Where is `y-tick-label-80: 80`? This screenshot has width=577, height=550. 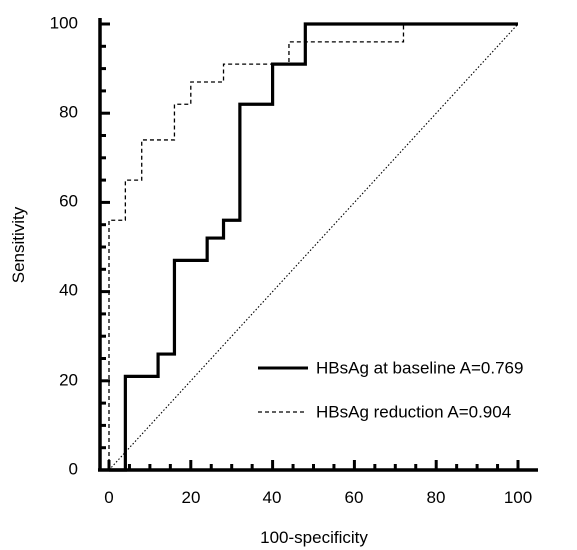 y-tick-label-80: 80 is located at coordinates (68, 111).